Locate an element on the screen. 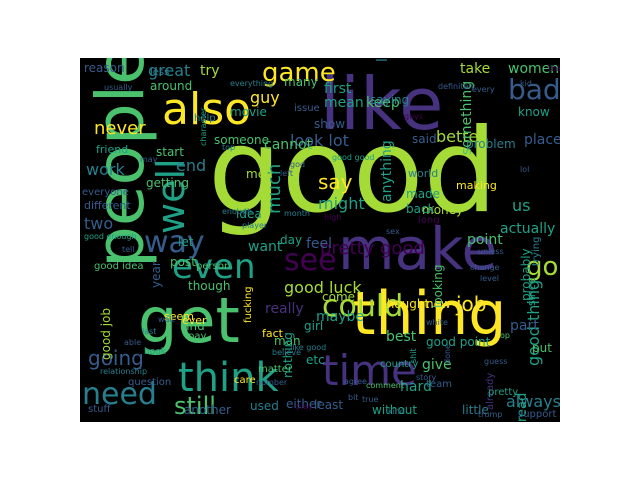  word-without: without is located at coordinates (395, 410).